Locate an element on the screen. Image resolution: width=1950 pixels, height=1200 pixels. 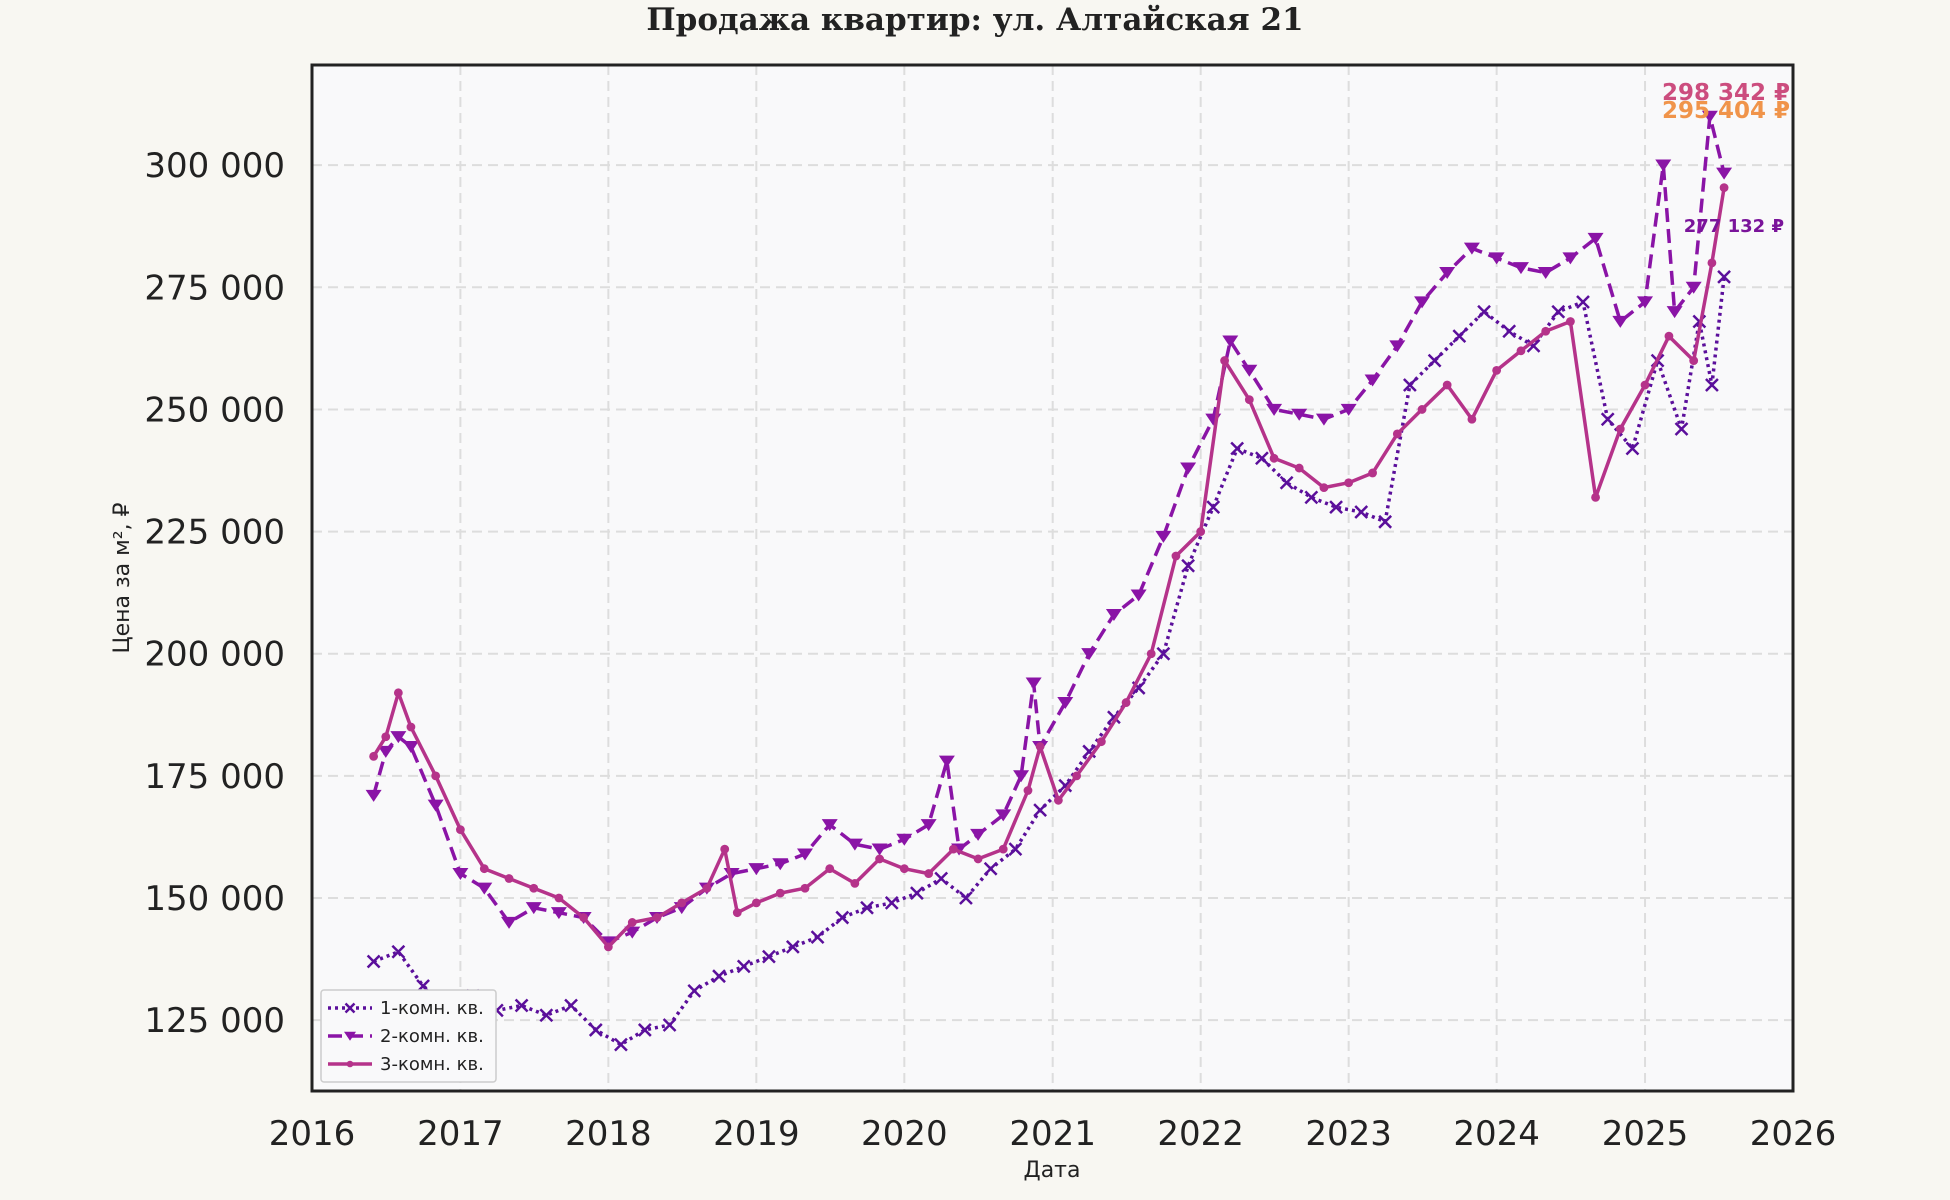
x-tick-label: 2025 is located at coordinates (1645, 1134).